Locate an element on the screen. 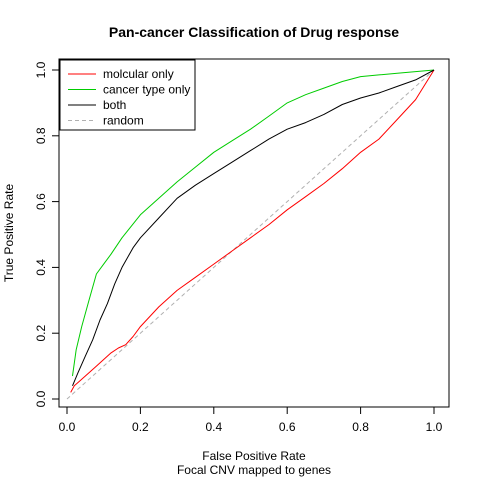 This screenshot has width=480, height=480. y-tick-label: 0.2 is located at coordinates (41, 333).